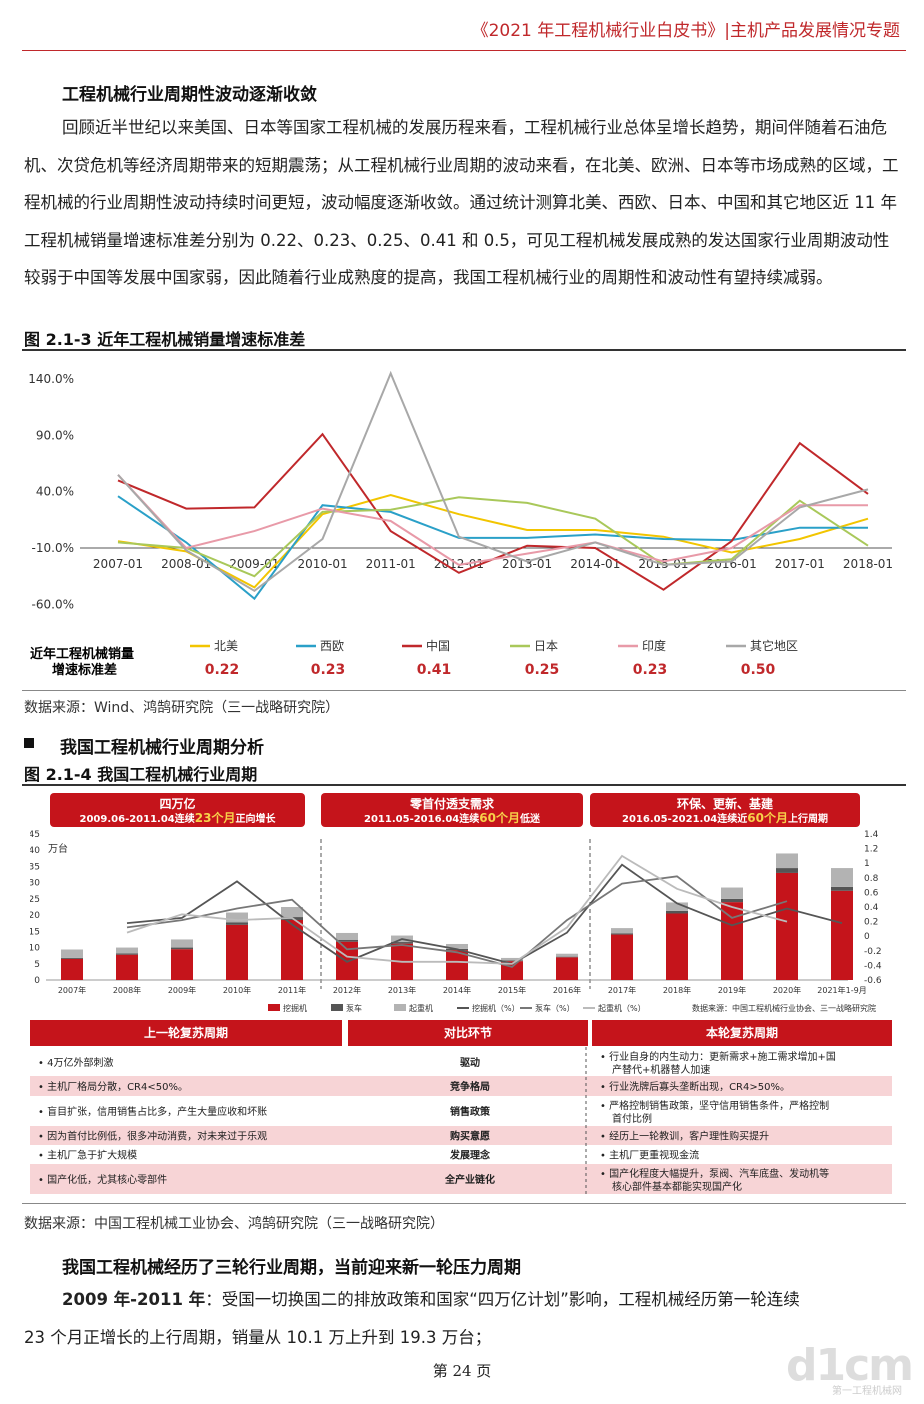  What do you see at coordinates (849, 1365) in the screenshot?
I see `watermark-logo: d1cm` at bounding box center [849, 1365].